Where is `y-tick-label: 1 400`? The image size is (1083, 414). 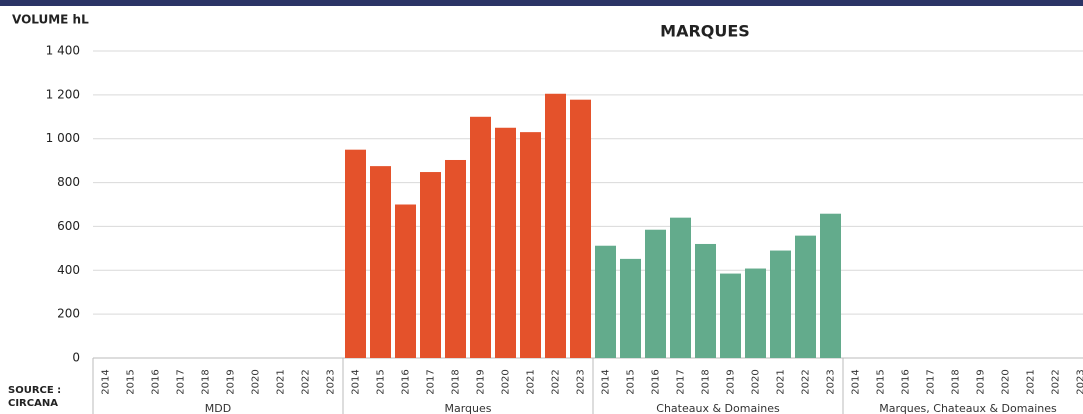
y-tick-label: 1 400 is located at coordinates (63, 51).